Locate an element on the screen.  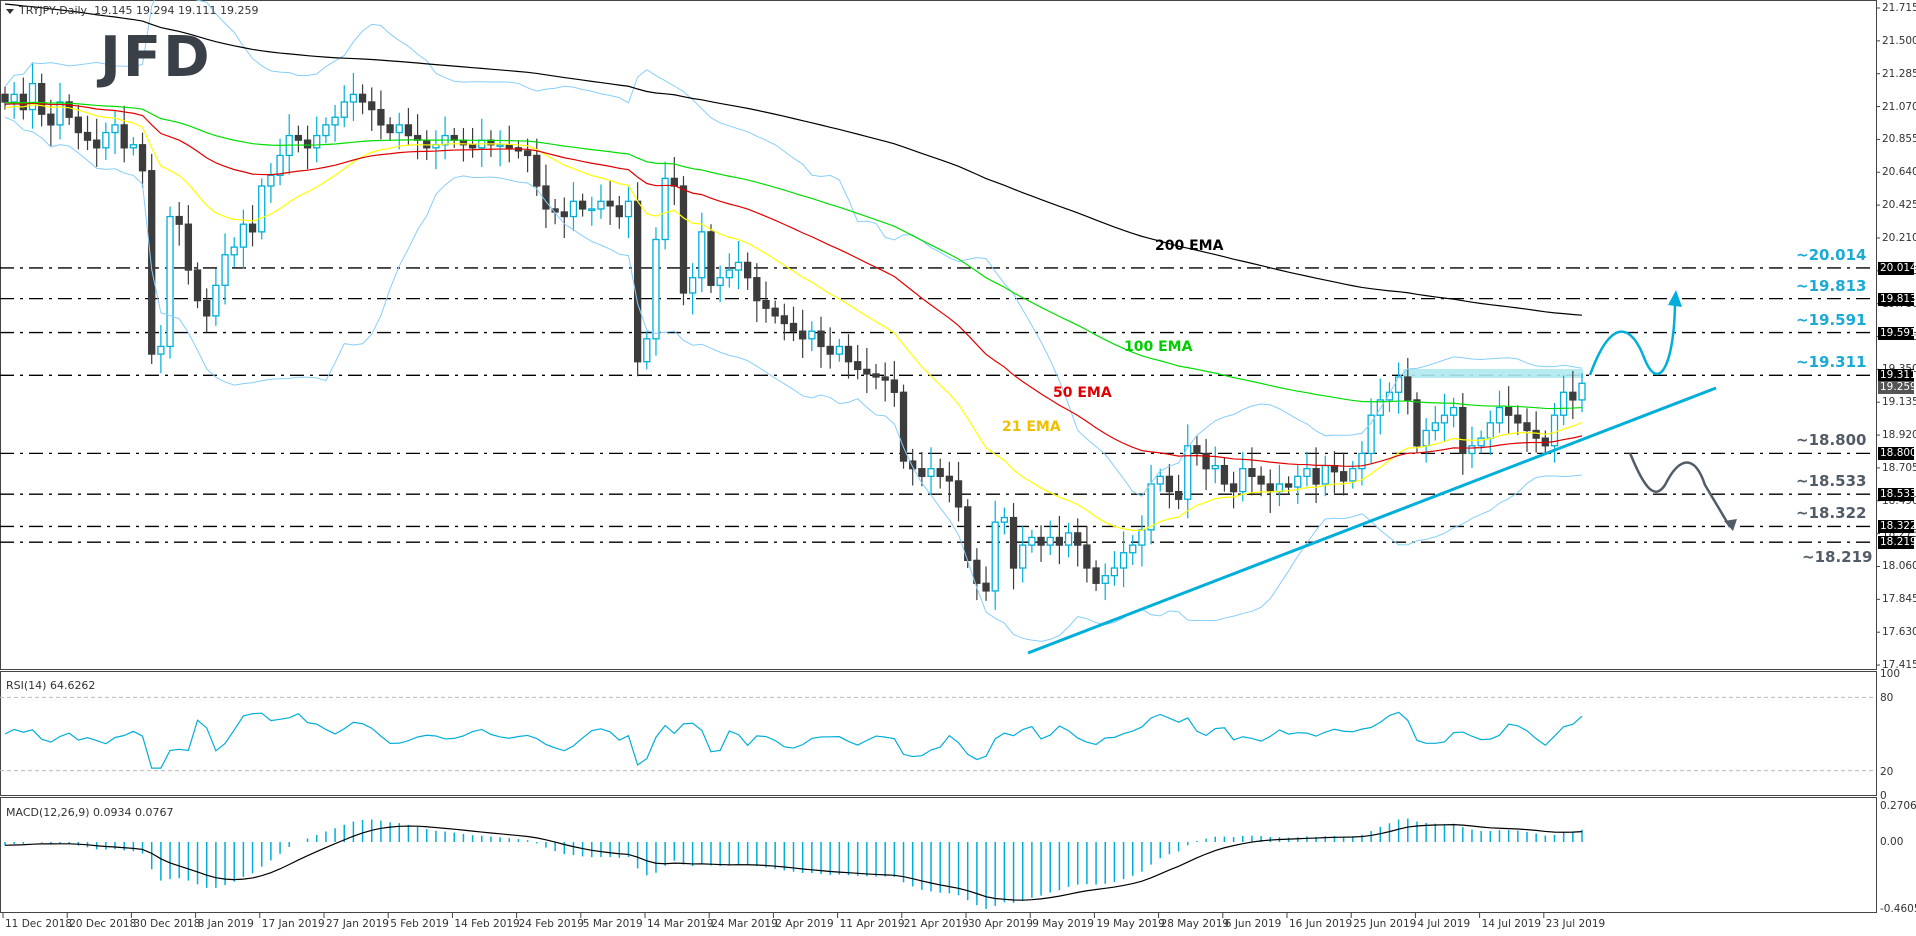
date-axis-label: 21 Apr 2019 is located at coordinates (936, 924).